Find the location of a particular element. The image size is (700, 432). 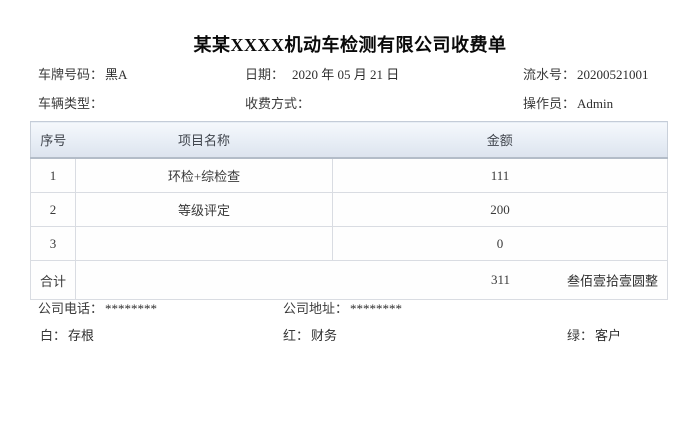

plate-number-value: 黑A is located at coordinates (116, 74).